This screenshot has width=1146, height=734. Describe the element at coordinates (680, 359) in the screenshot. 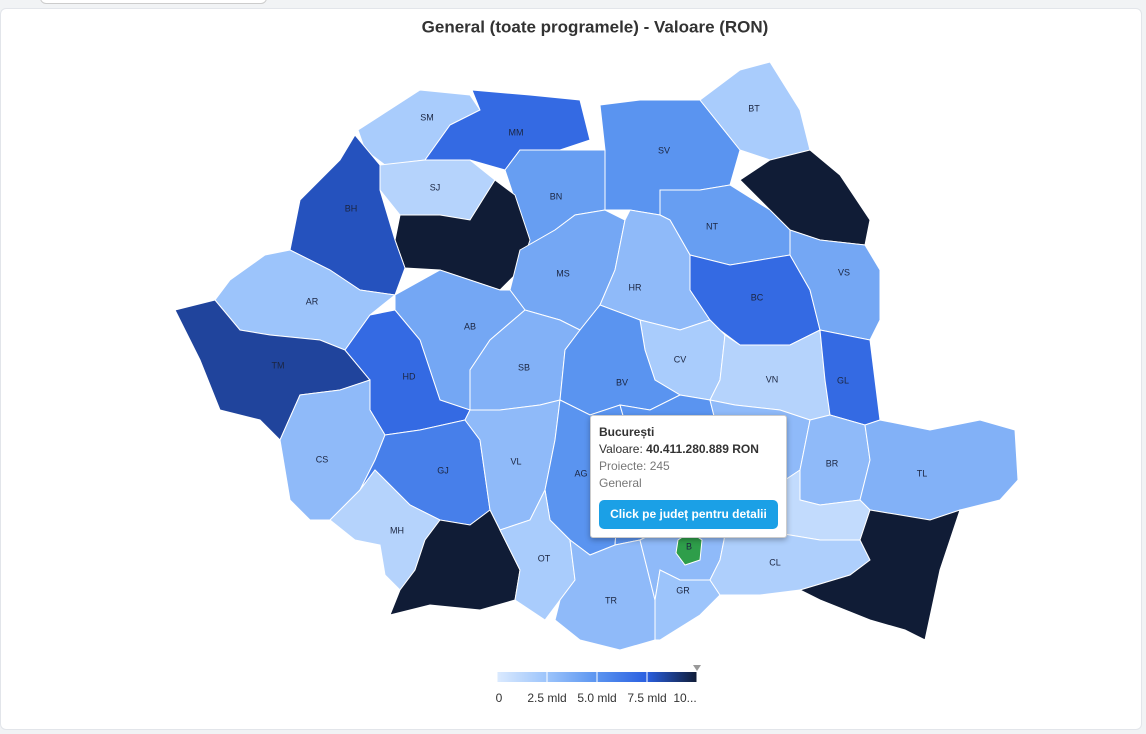

I see `county-label: CV` at that location.